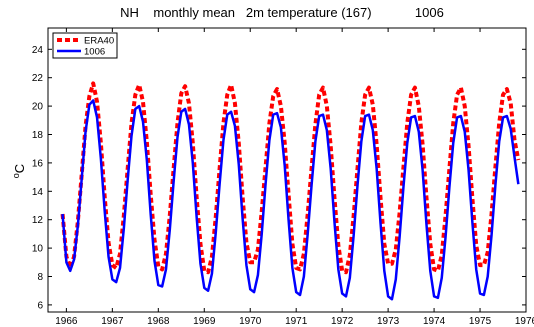  I want to click on legend-label-era40: ERA40, so click(99, 41).